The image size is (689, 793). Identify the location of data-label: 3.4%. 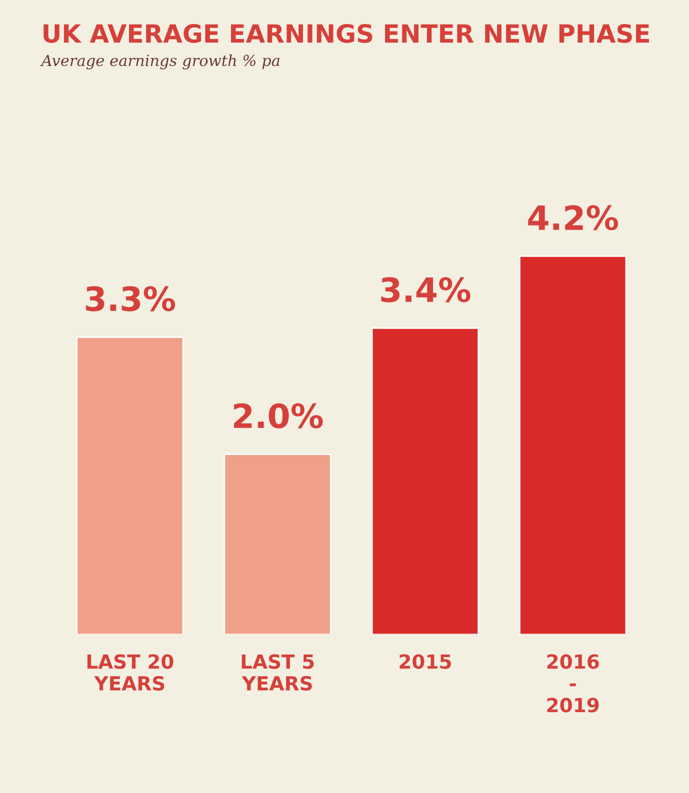
(425, 289).